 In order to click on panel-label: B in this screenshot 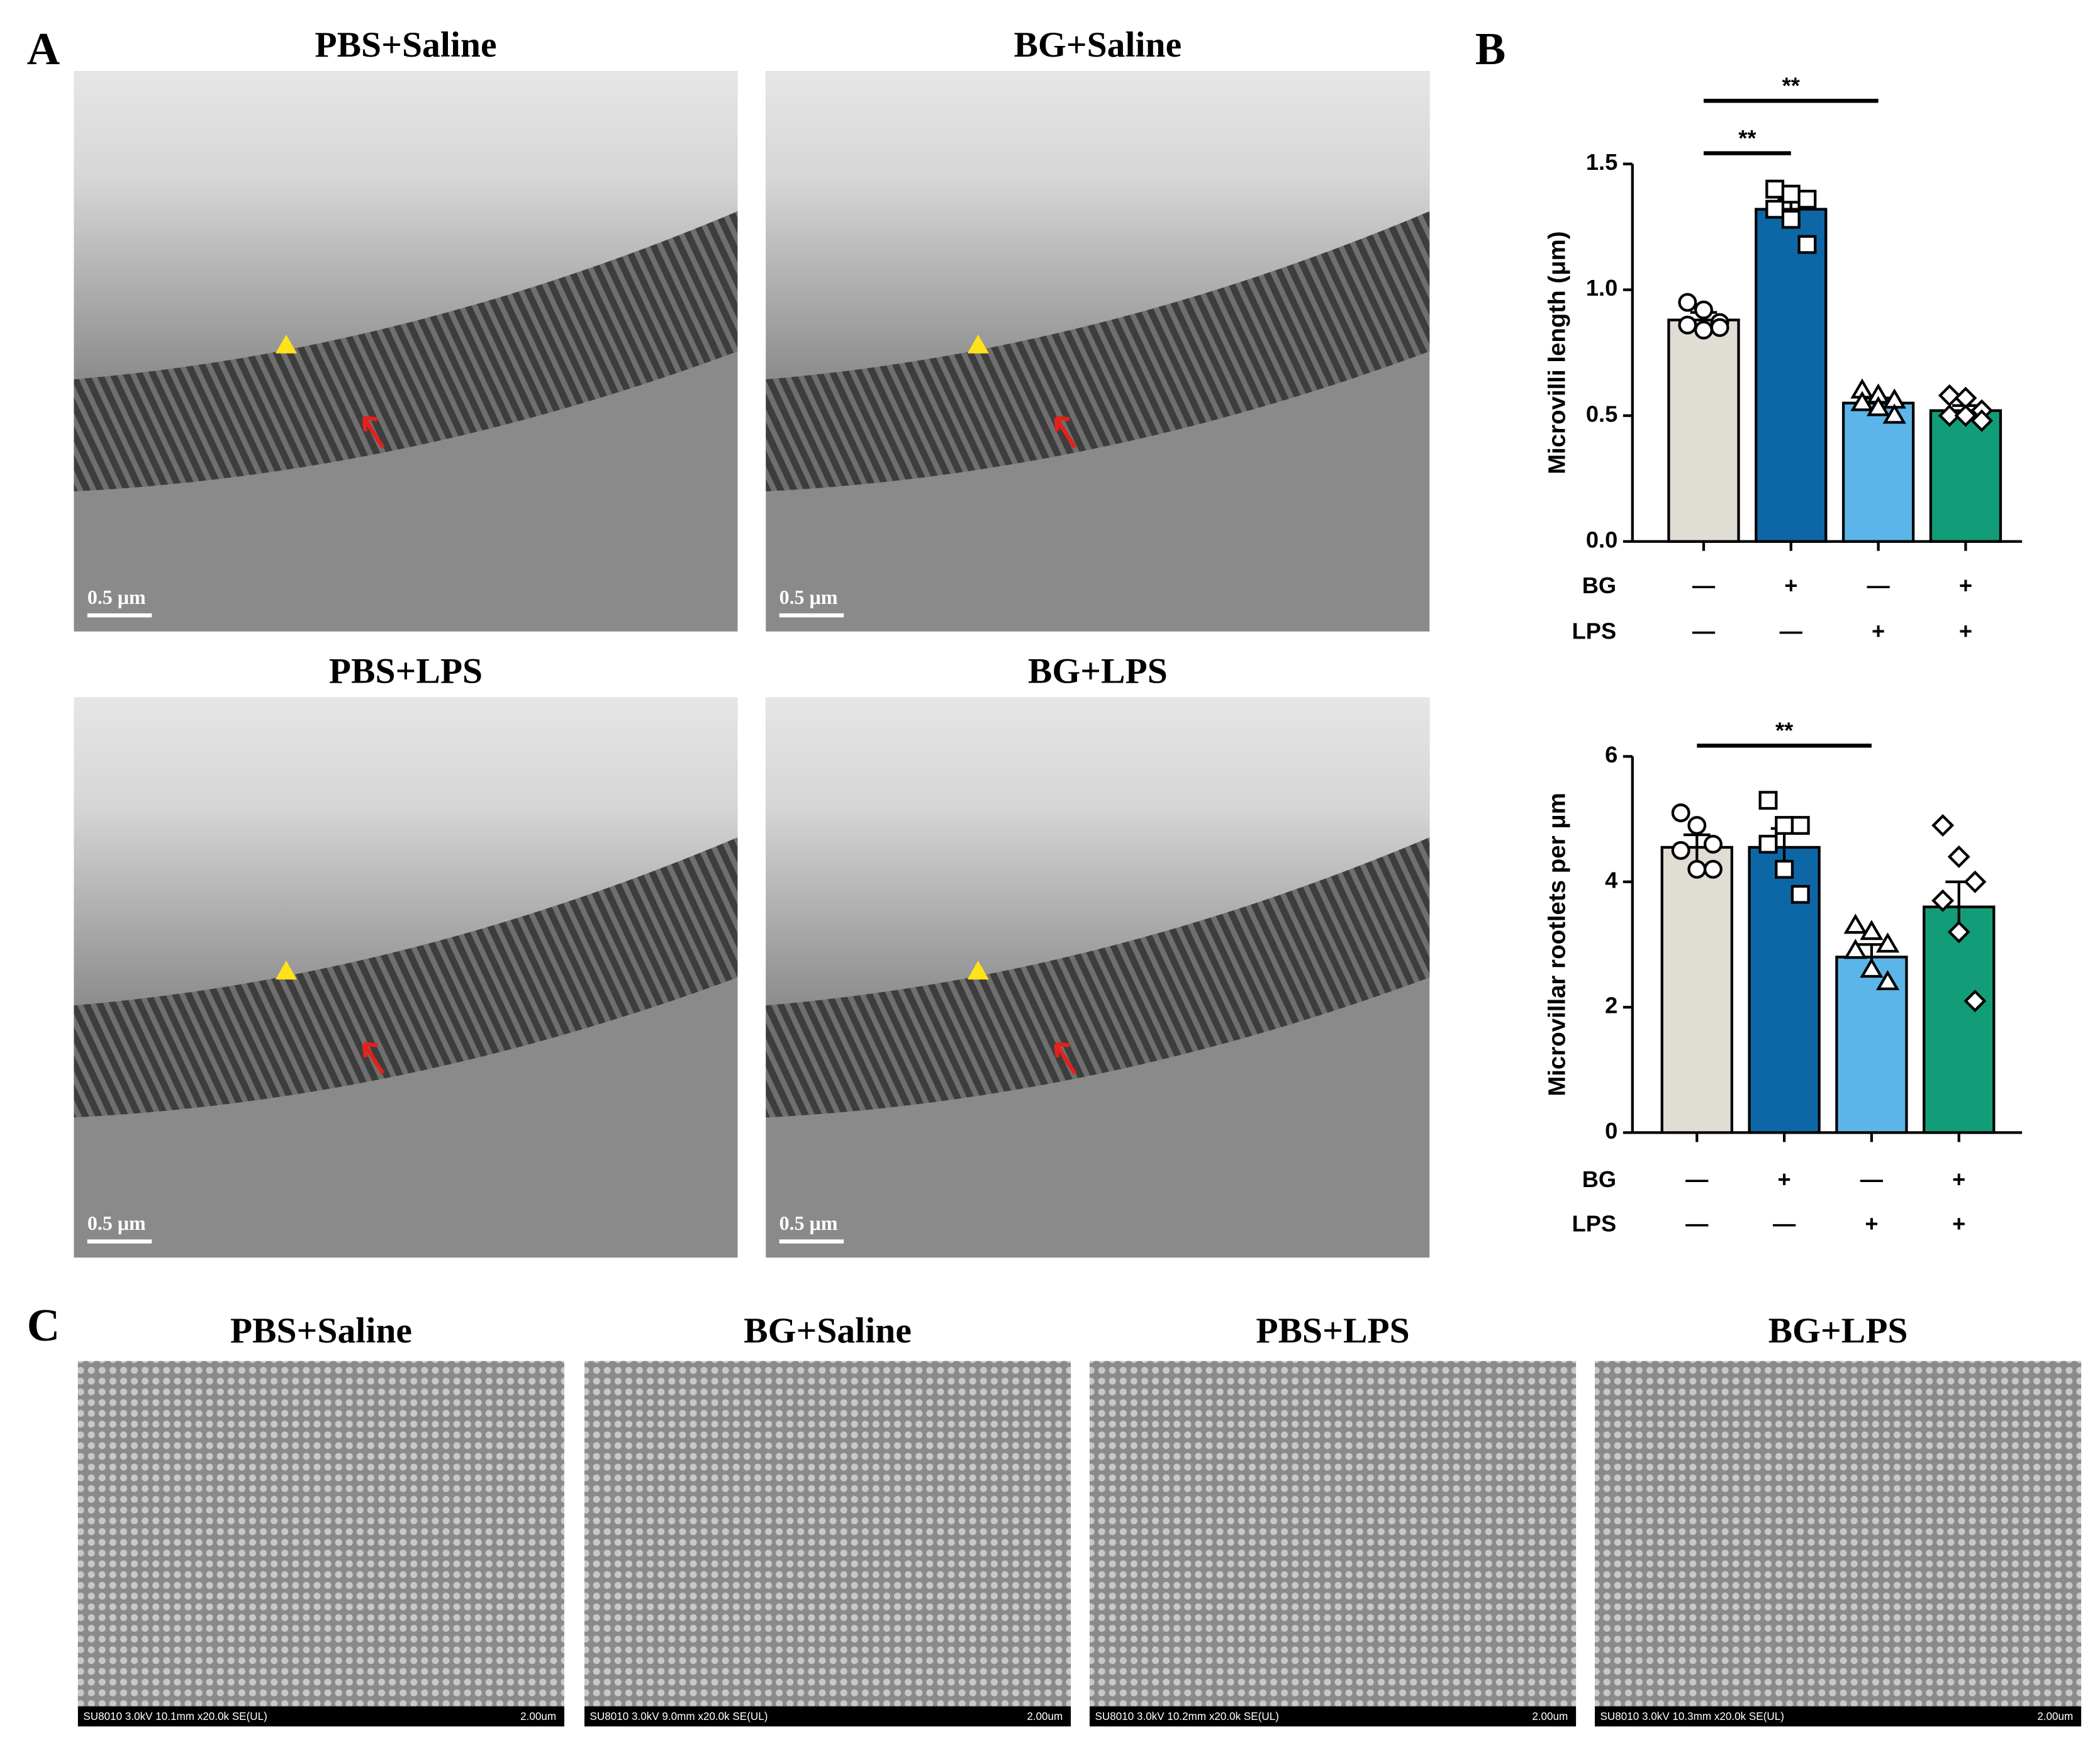, I will do `click(1490, 49)`.